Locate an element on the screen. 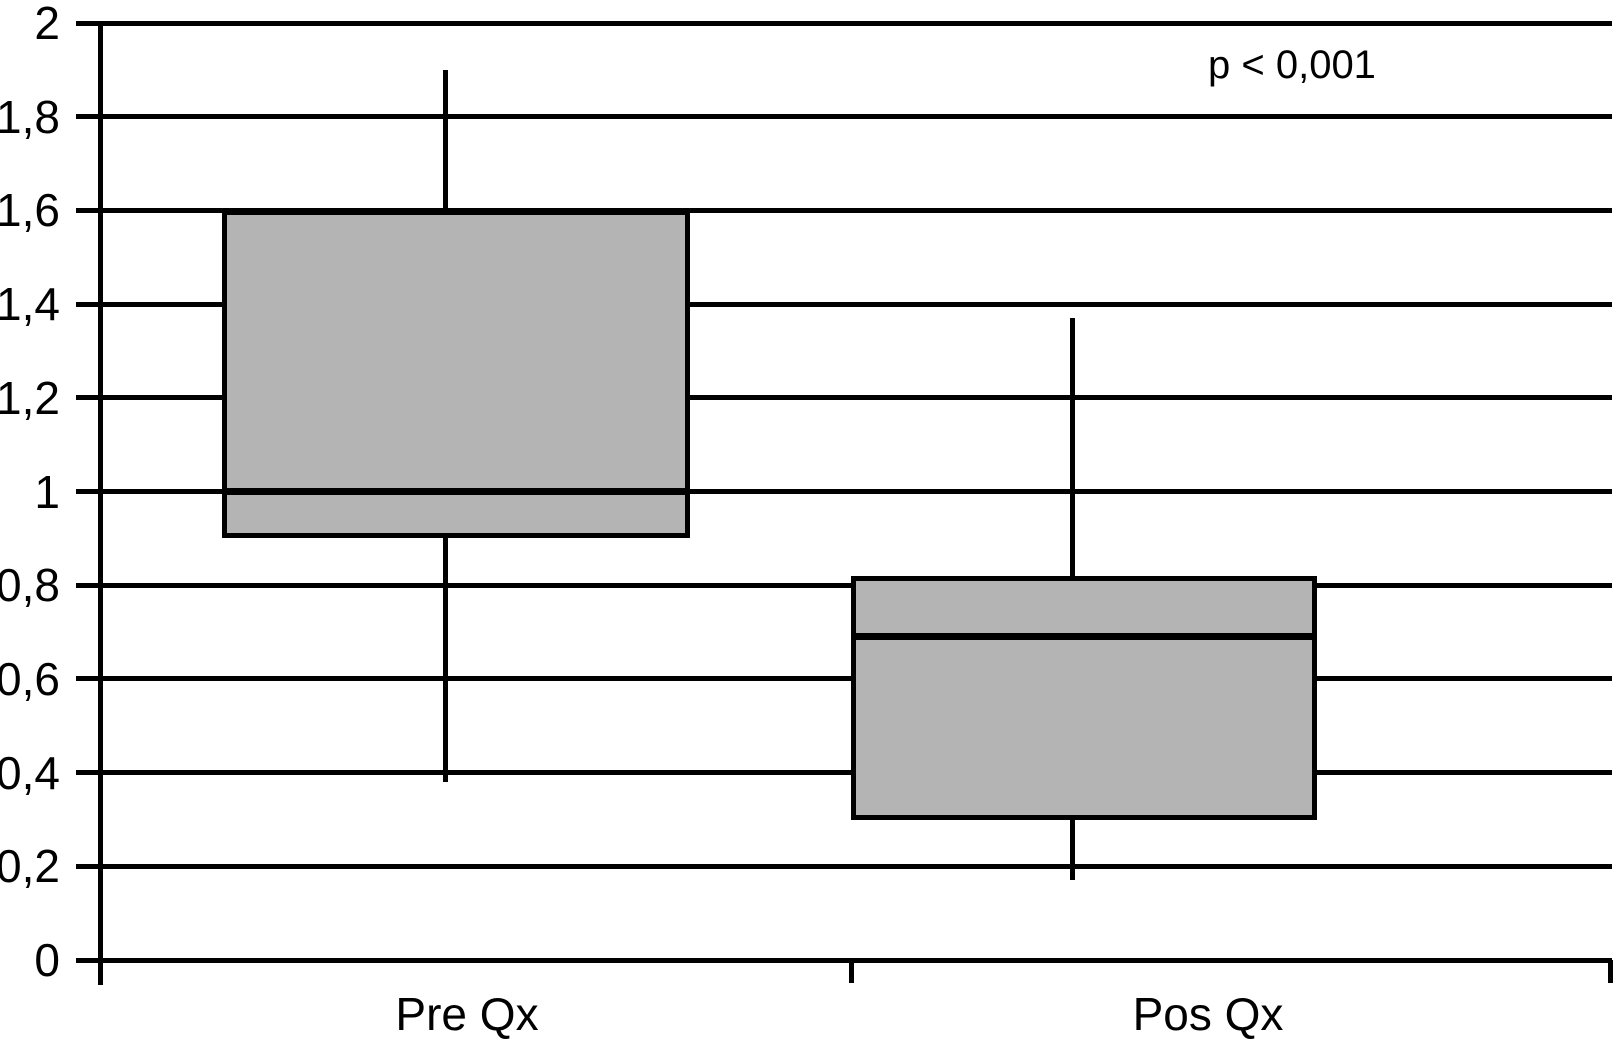 The image size is (1615, 1057). upper-whisker-pre-qx is located at coordinates (445, 140).